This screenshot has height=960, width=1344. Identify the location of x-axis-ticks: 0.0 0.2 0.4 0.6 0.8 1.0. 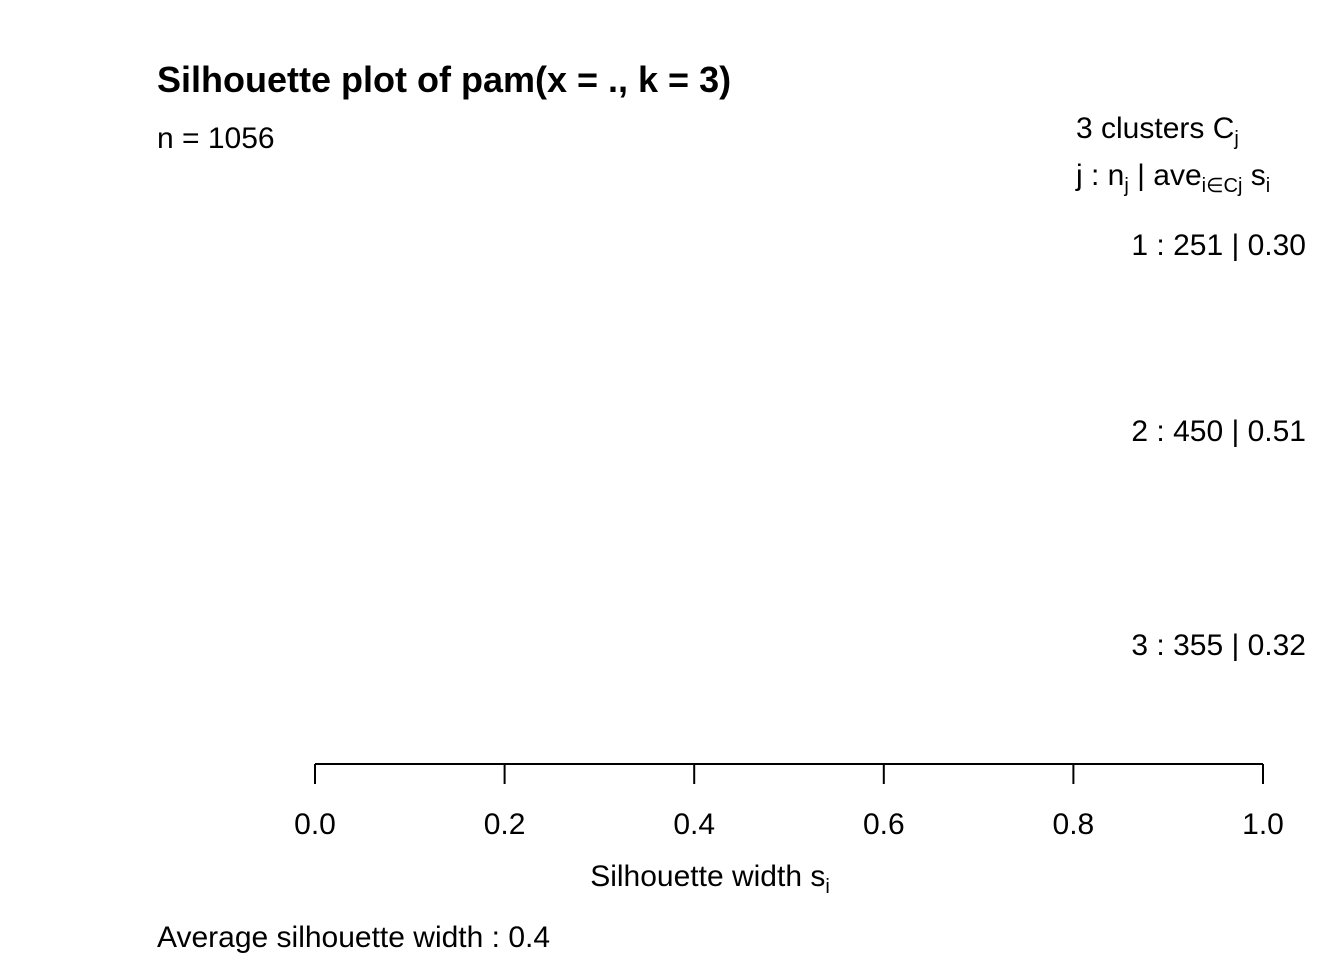
(789, 802).